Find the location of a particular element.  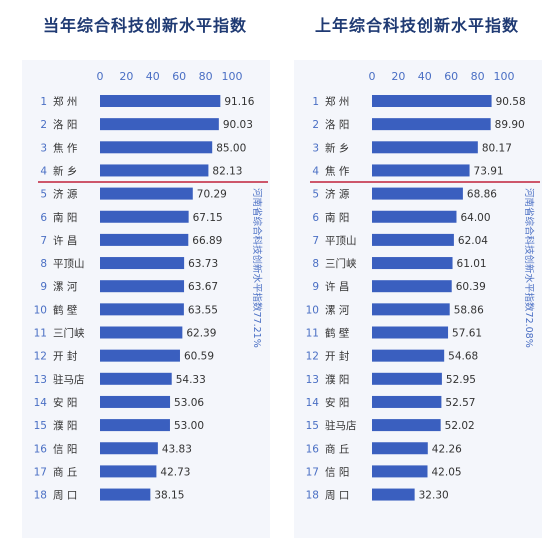

value-label: 42.73 is located at coordinates (175, 472).